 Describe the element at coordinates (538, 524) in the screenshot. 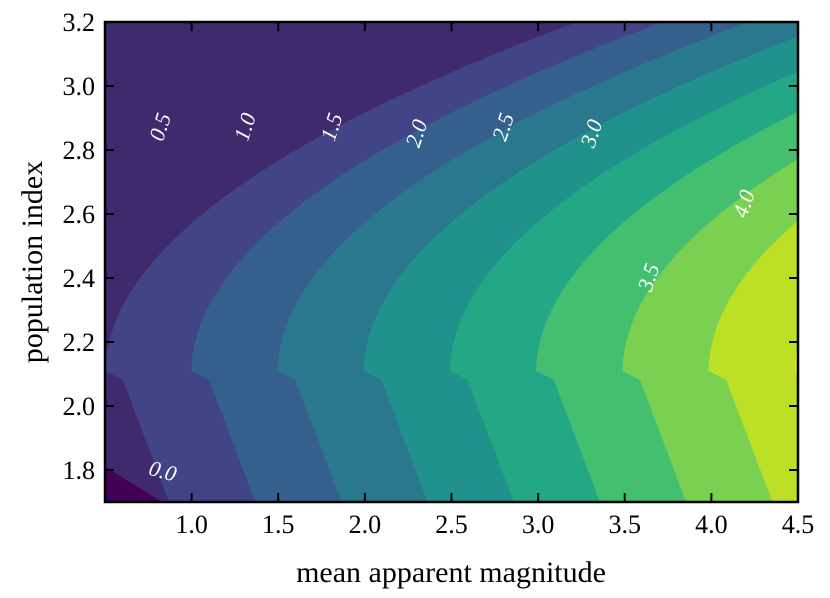

I see `x-tick-label: 3.0` at that location.